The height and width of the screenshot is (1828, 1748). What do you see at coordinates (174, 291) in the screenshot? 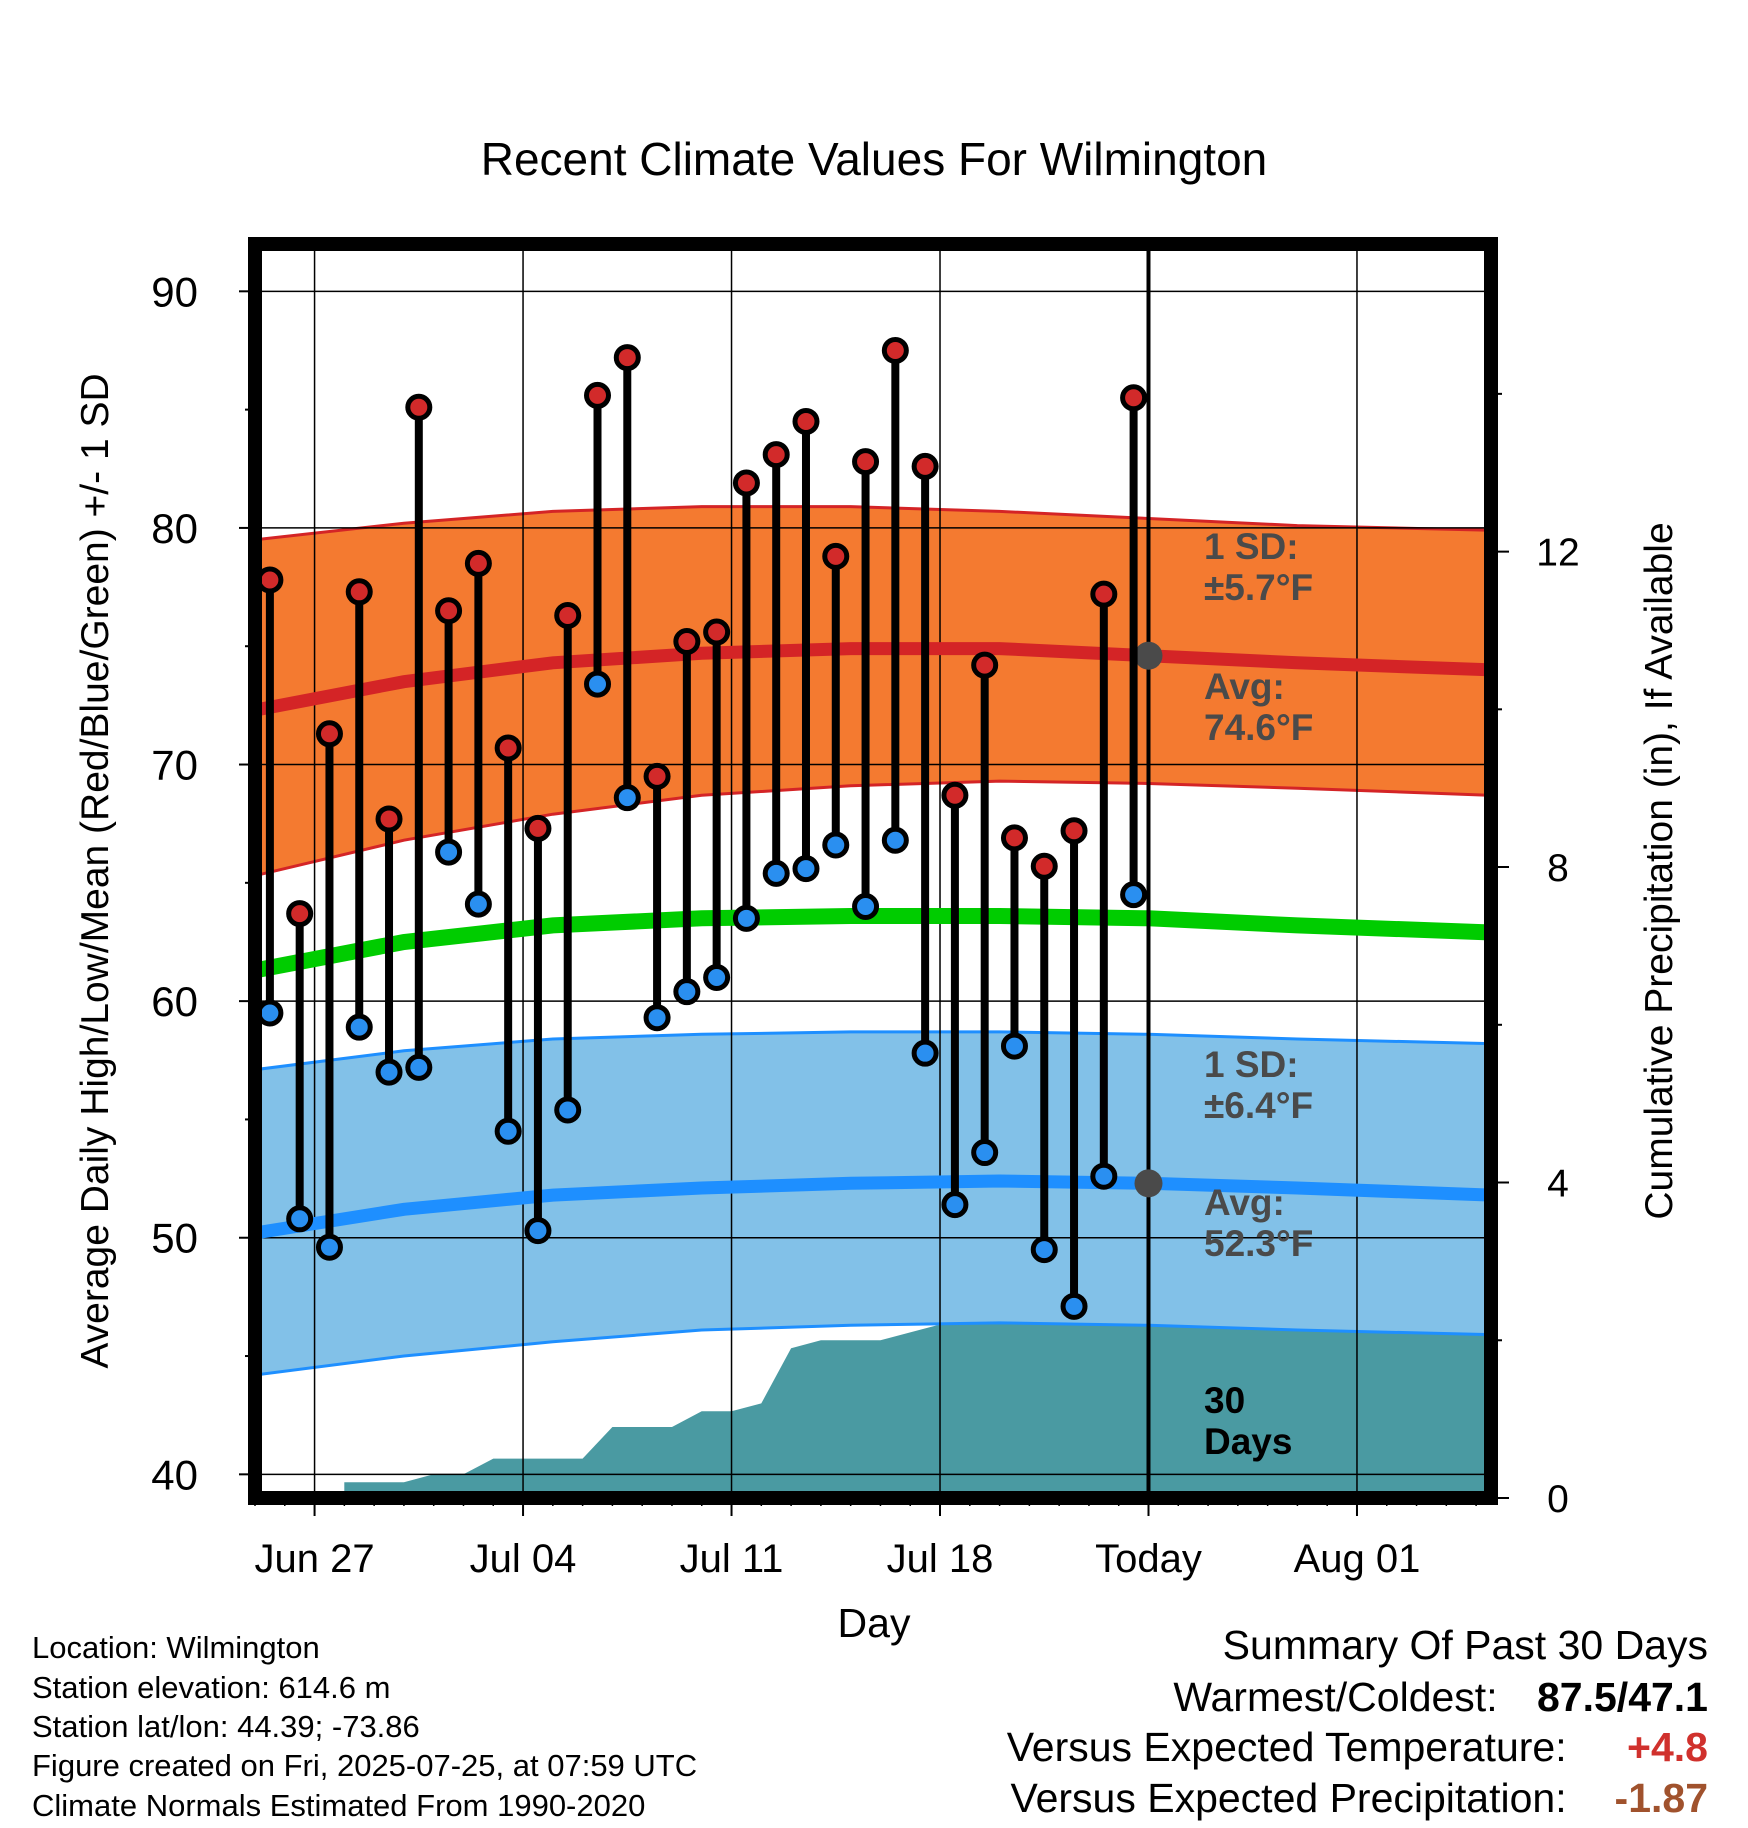
I see `y-left-tick-label: 90` at bounding box center [174, 291].